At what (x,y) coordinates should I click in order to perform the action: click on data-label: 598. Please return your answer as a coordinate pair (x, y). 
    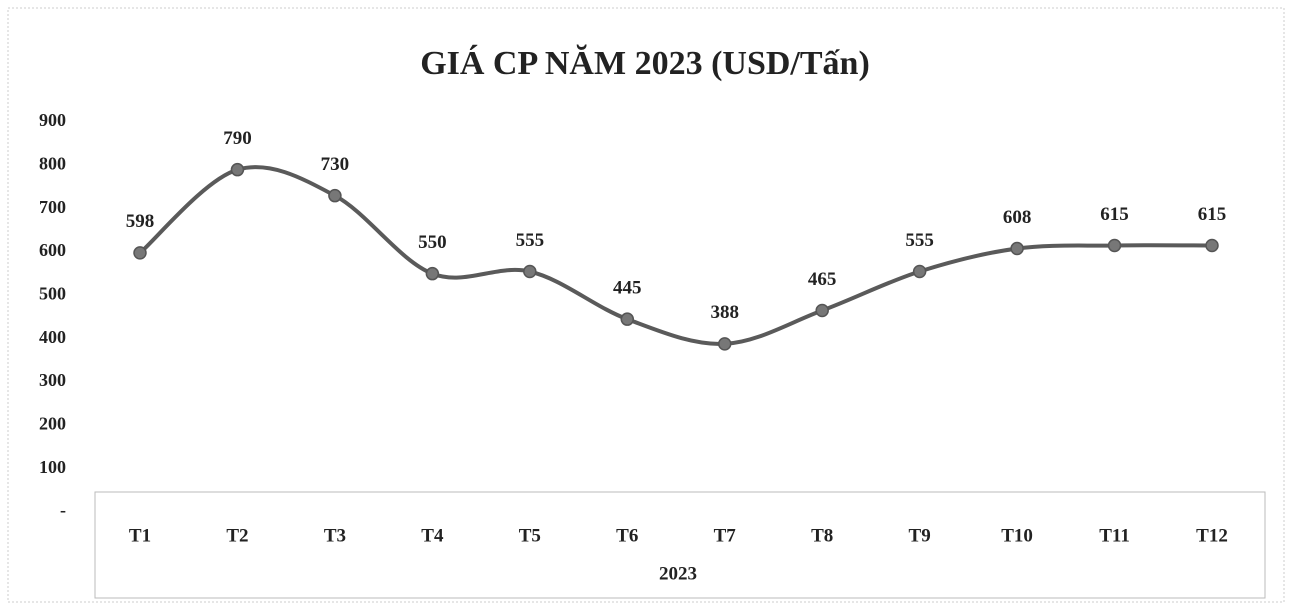
    Looking at the image, I should click on (140, 221).